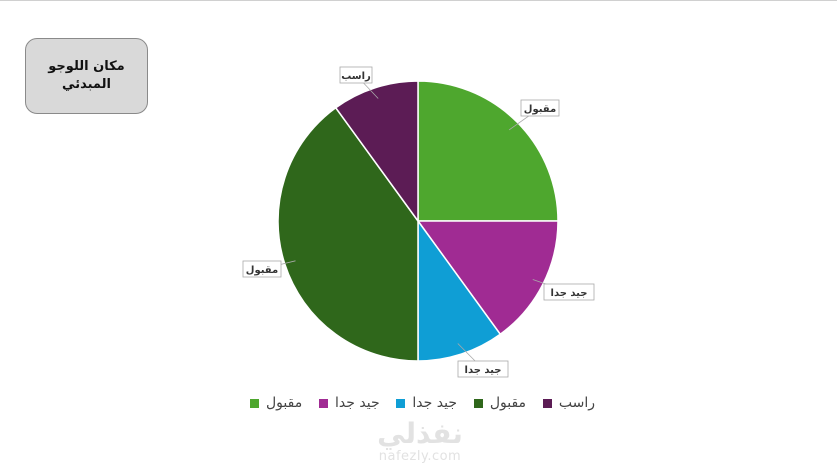 The height and width of the screenshot is (471, 837). What do you see at coordinates (86, 66) in the screenshot?
I see `logo-line-1: مكان اللوجو` at bounding box center [86, 66].